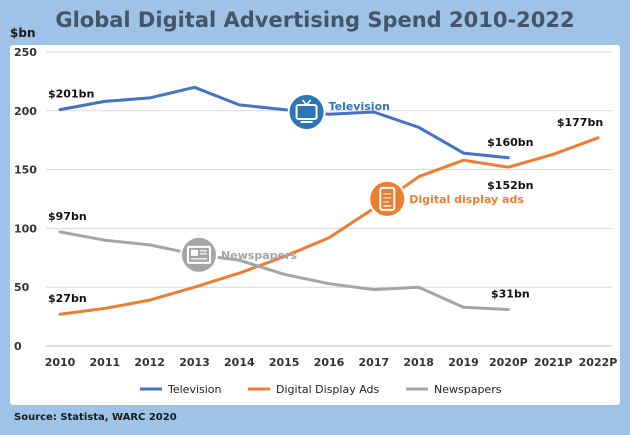  Describe the element at coordinates (553, 362) in the screenshot. I see `x-tick-label: 2021P` at that location.